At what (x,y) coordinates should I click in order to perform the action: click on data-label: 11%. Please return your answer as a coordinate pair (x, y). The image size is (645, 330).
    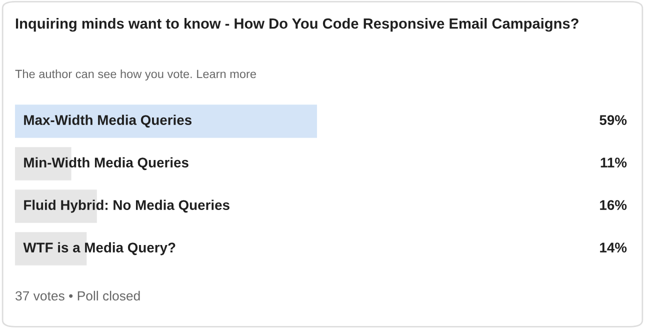
    Looking at the image, I should click on (613, 163).